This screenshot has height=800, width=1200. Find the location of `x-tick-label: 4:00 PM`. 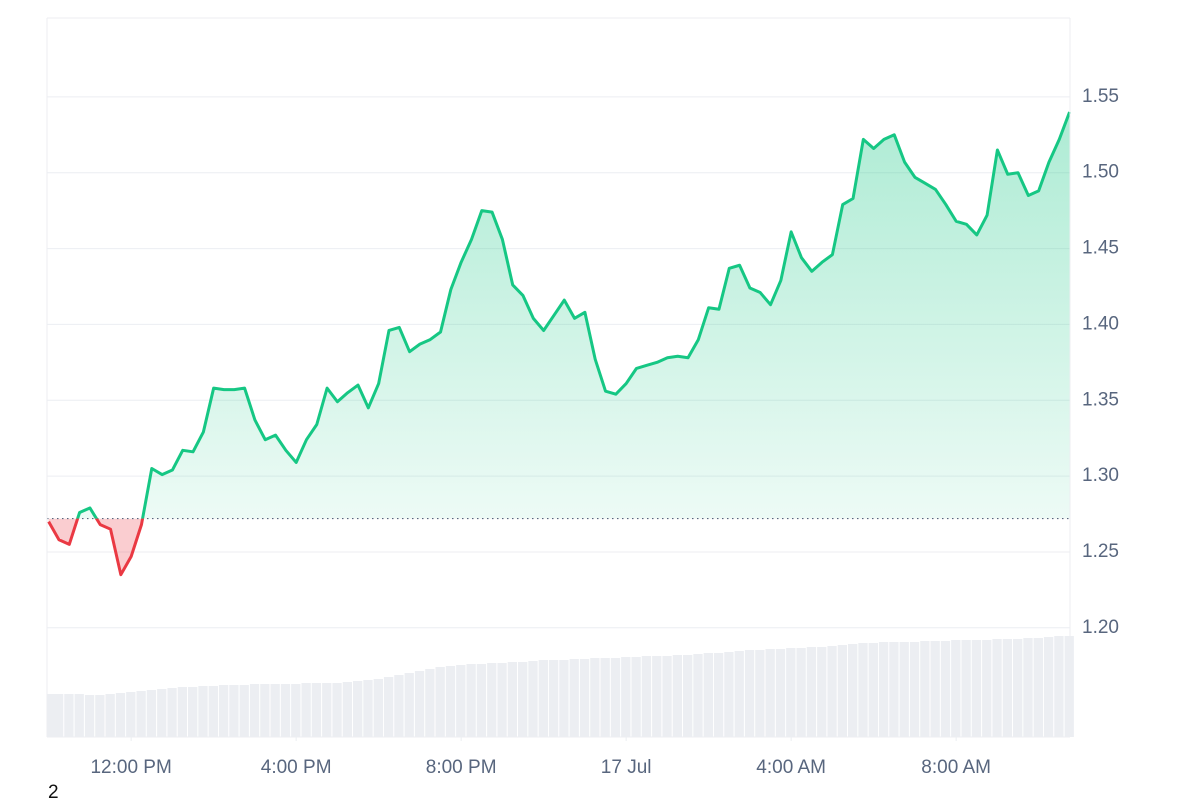

x-tick-label: 4:00 PM is located at coordinates (296, 767).